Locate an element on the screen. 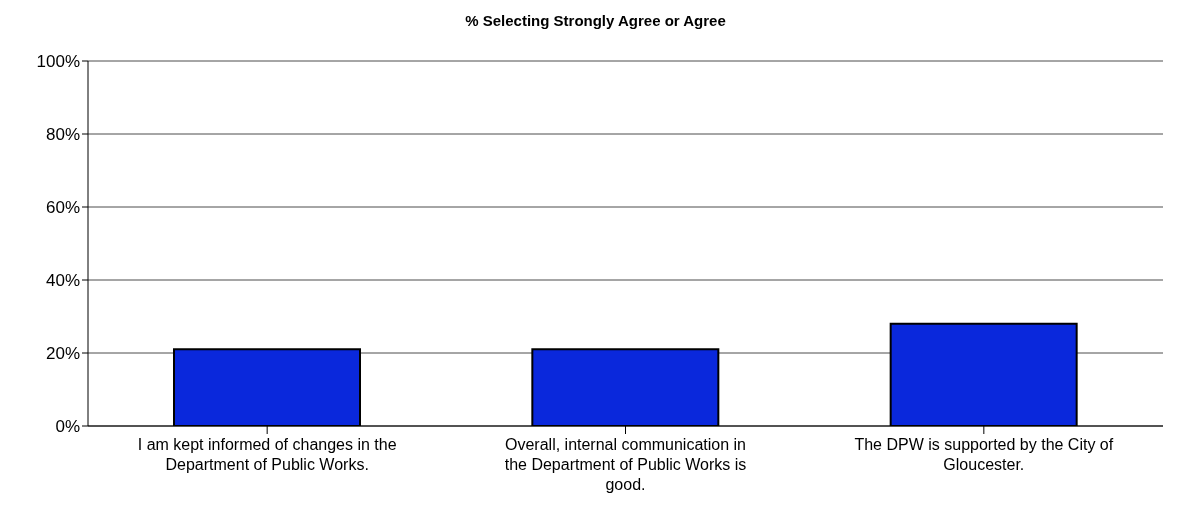 The height and width of the screenshot is (520, 1191). x-tick-label: The DPW is supported by the City of Gloucester. is located at coordinates (984, 454).